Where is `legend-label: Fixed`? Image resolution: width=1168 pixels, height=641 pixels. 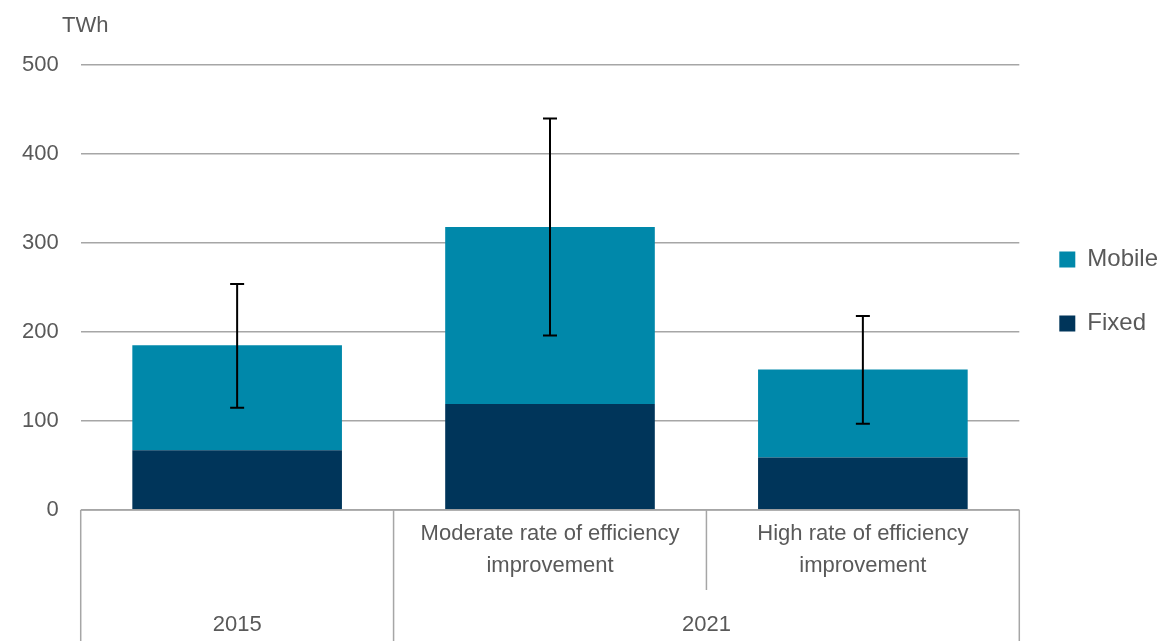 legend-label: Fixed is located at coordinates (1116, 322).